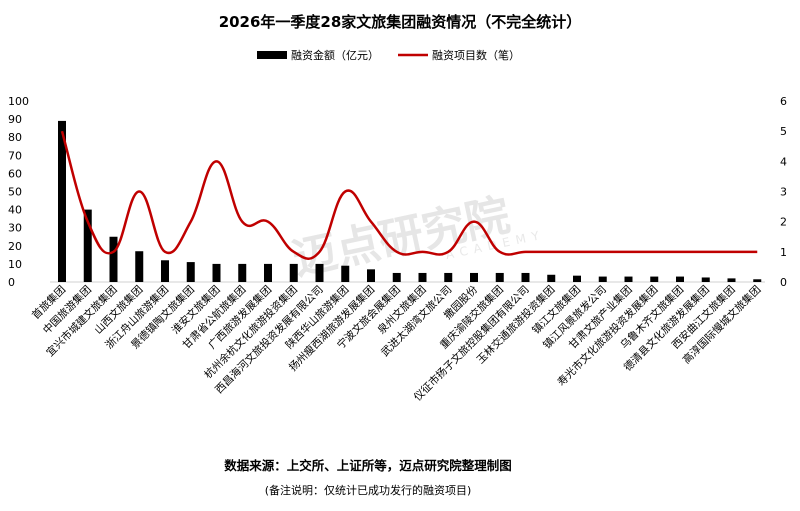 The width and height of the screenshot is (800, 511). What do you see at coordinates (783, 222) in the screenshot?
I see `y-right-tick-label: 2` at bounding box center [783, 222].